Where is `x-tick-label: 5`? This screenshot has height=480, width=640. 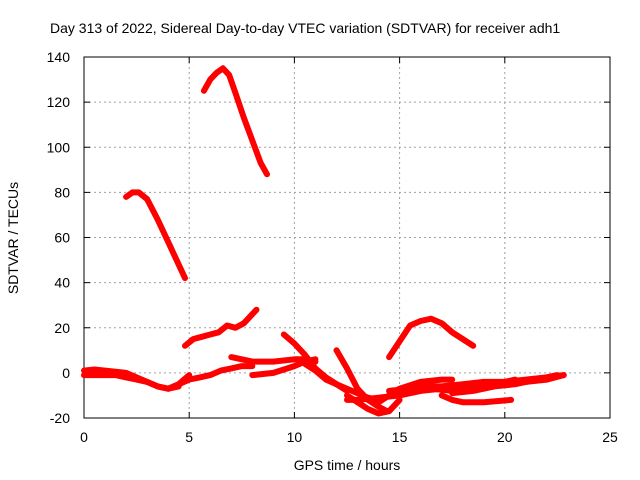
x-tick-label: 5 is located at coordinates (189, 437).